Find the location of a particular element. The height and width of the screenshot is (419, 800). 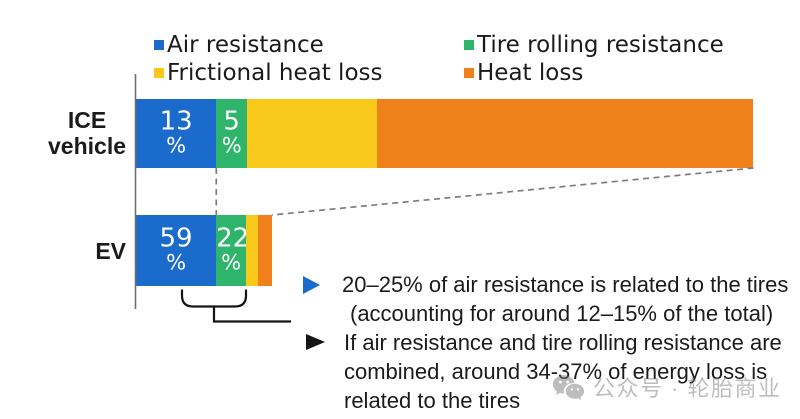

legend-label: Frictional heat loss is located at coordinates (275, 73).